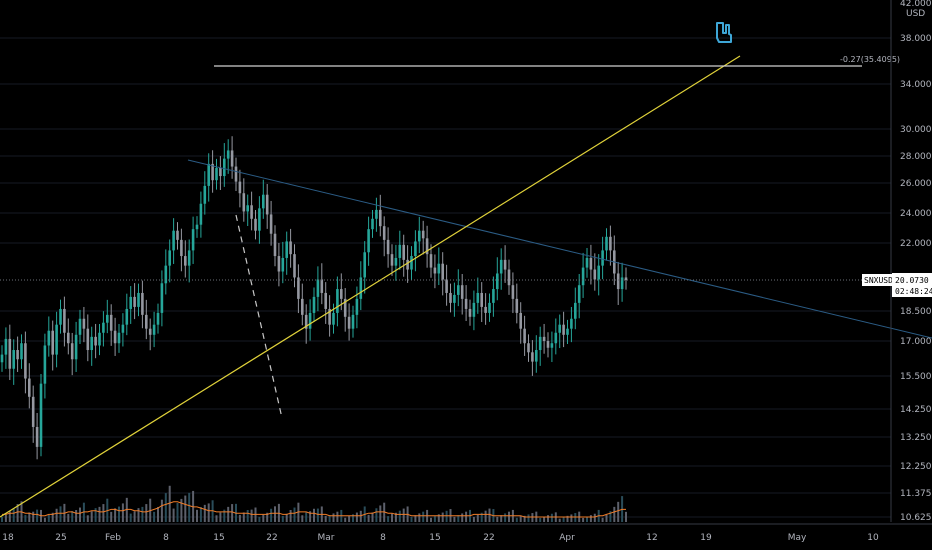  Describe the element at coordinates (916, 244) in the screenshot. I see `price-tick-label: 22.0000` at that location.